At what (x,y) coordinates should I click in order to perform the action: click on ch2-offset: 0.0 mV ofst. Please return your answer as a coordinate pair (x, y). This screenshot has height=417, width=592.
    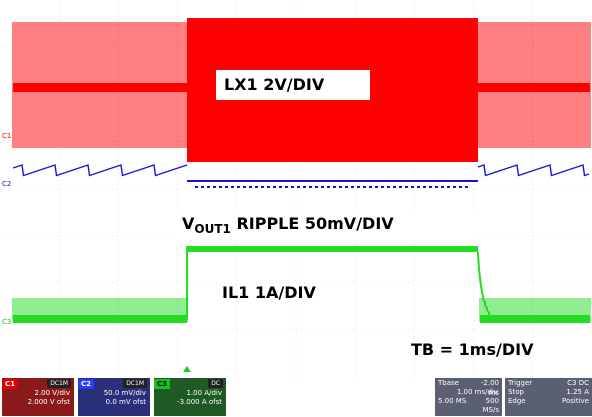
    Looking at the image, I should click on (125, 402).